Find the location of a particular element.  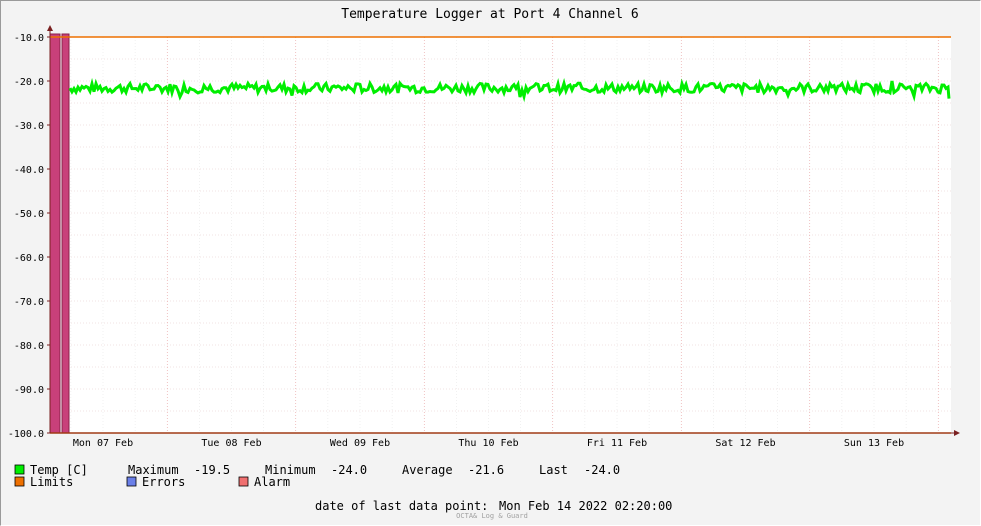

x-tick-label: Wed 09 Feb is located at coordinates (360, 443).